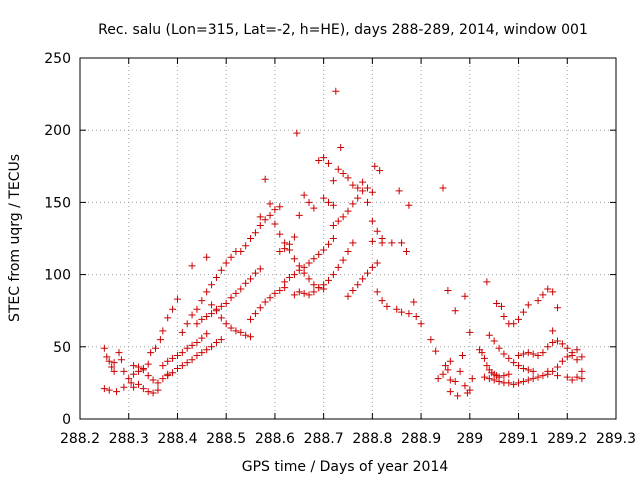 The width and height of the screenshot is (640, 480). Describe the element at coordinates (15, 238) in the screenshot. I see `y-axis-label: STEC from uqrg / TECUs` at that location.